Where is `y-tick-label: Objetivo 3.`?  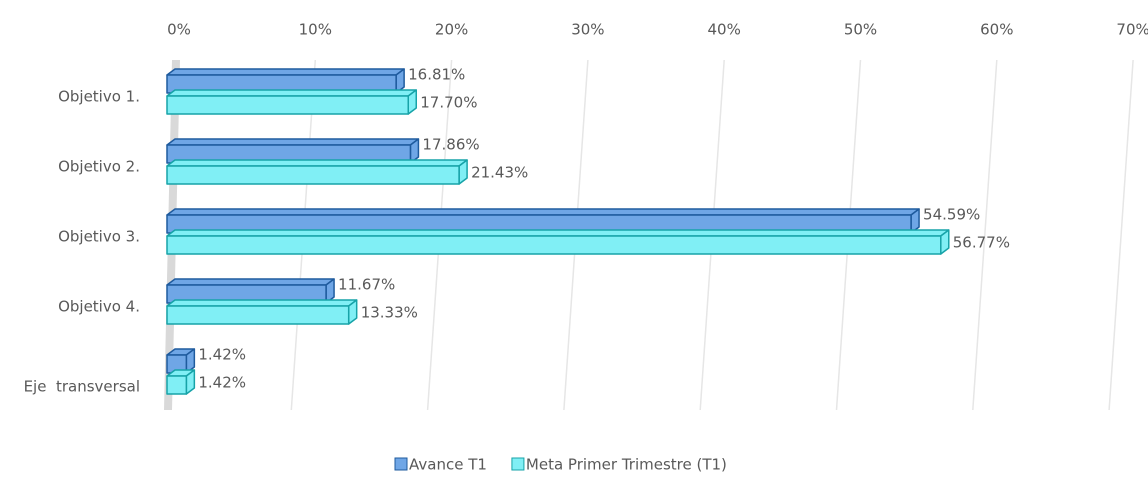
y-tick-label: Objetivo 3. is located at coordinates (99, 237).